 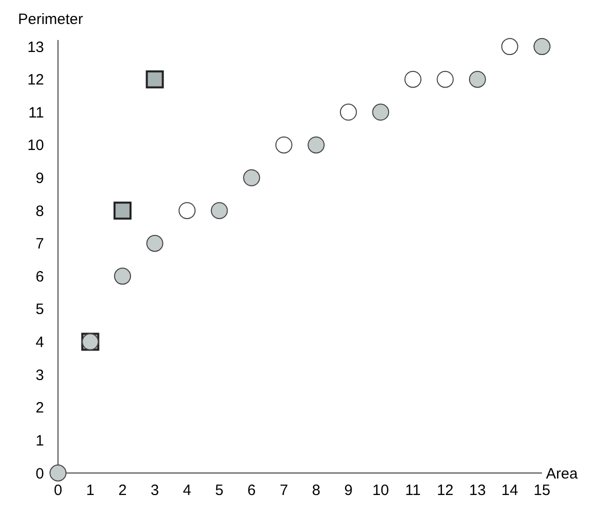 What do you see at coordinates (187, 490) in the screenshot?
I see `x-tick-label: 4` at bounding box center [187, 490].